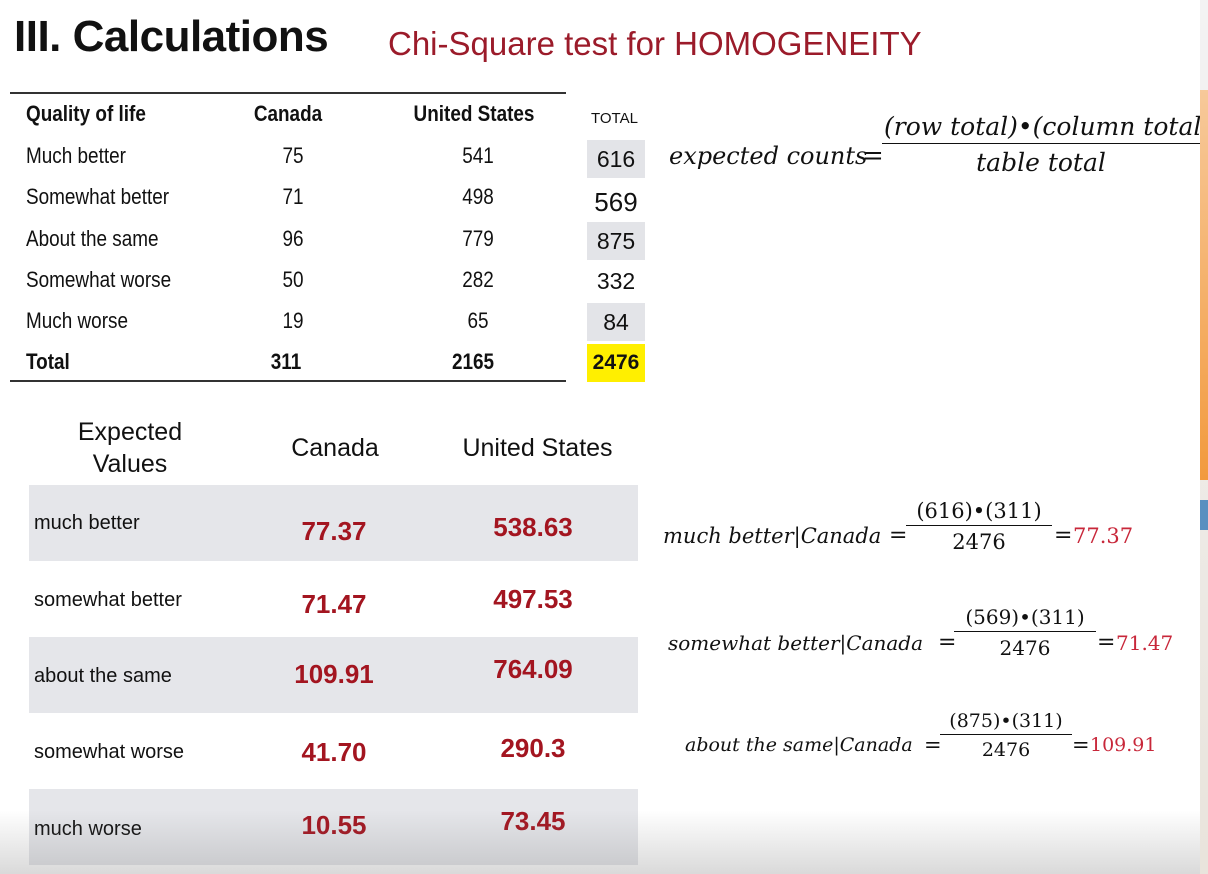 The image size is (1208, 874). Describe the element at coordinates (87, 523) in the screenshot. I see `expected-row-label: much better` at that location.